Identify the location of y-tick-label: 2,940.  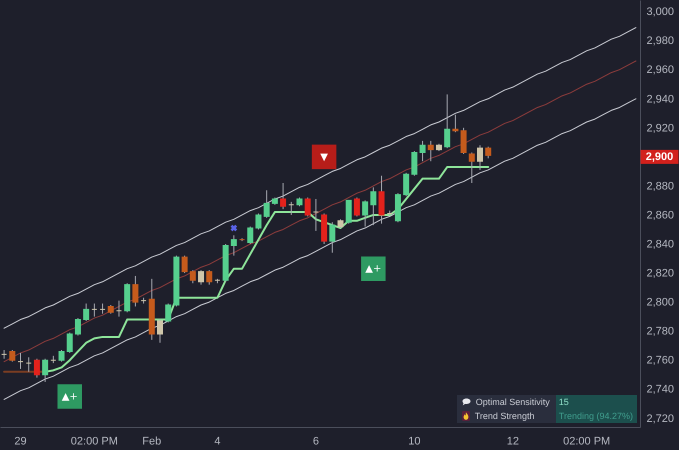
(660, 99).